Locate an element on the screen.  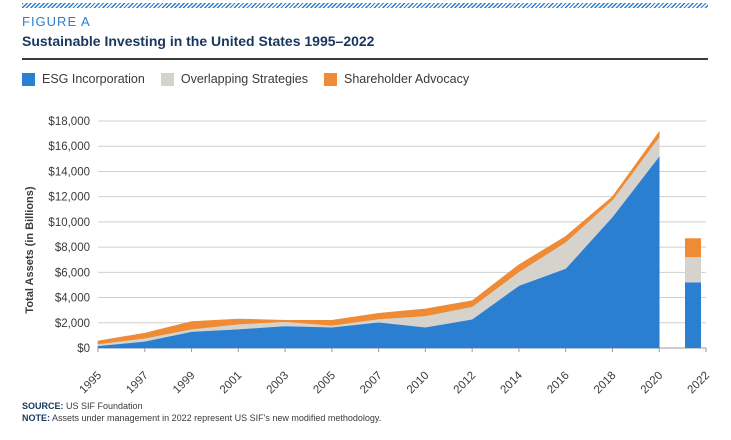
x-tick-label-2012: 2012 is located at coordinates (465, 383).